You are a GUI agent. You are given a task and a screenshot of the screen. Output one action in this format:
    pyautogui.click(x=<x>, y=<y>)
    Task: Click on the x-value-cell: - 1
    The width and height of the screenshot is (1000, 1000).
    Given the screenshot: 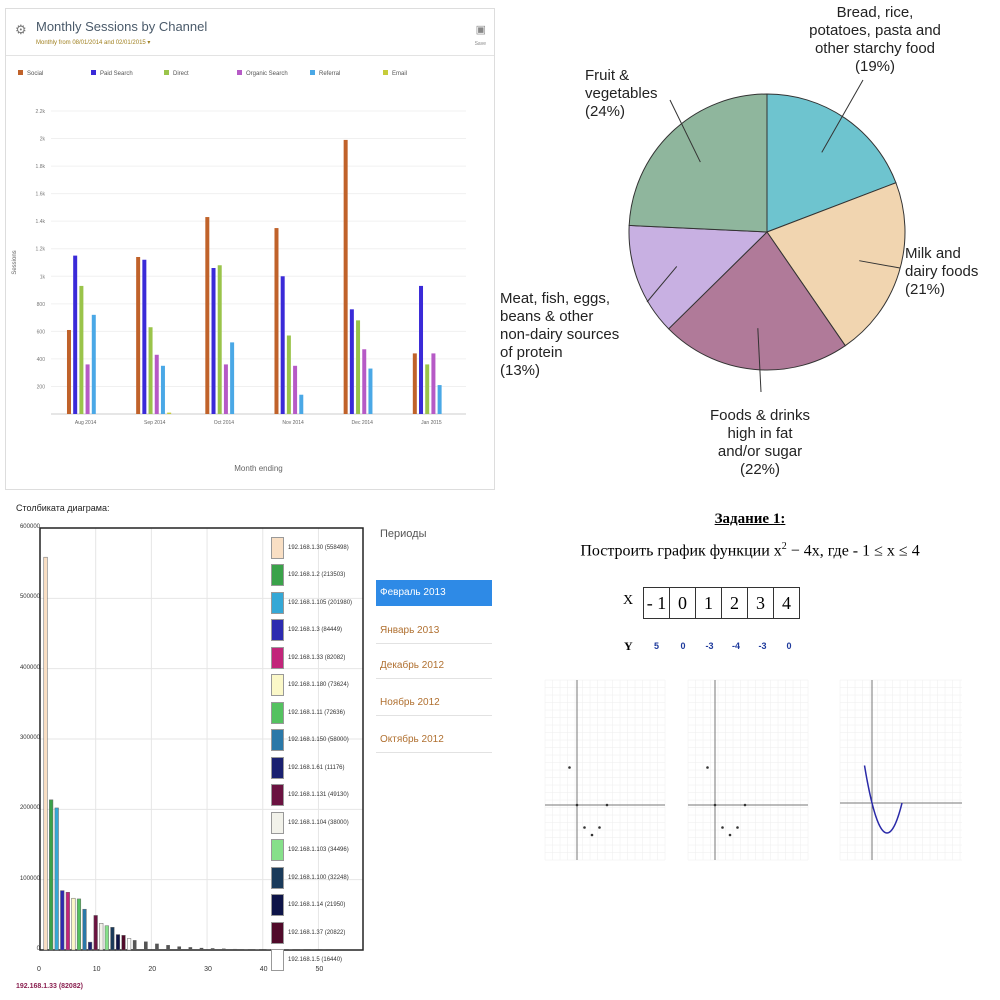 What is the action you would take?
    pyautogui.click(x=656, y=603)
    